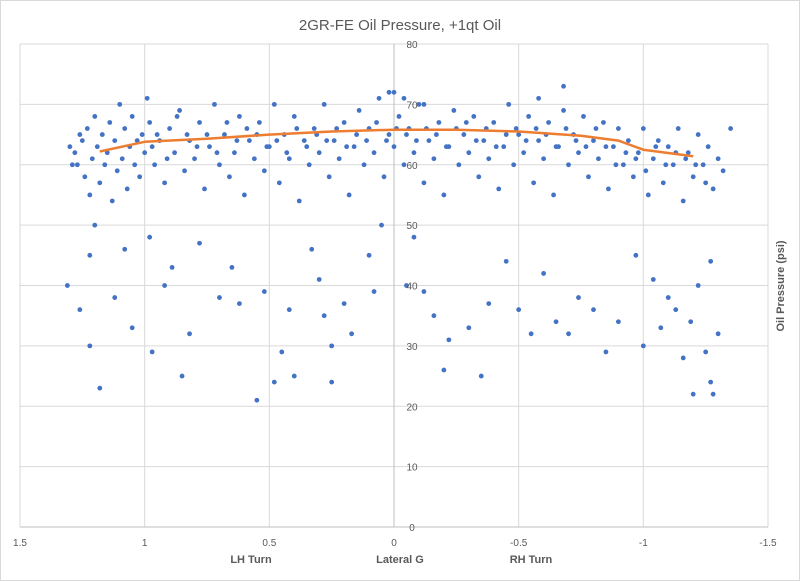 The height and width of the screenshot is (581, 800). What do you see at coordinates (768, 543) in the screenshot?
I see `x-tick-label: -1.5` at bounding box center [768, 543].